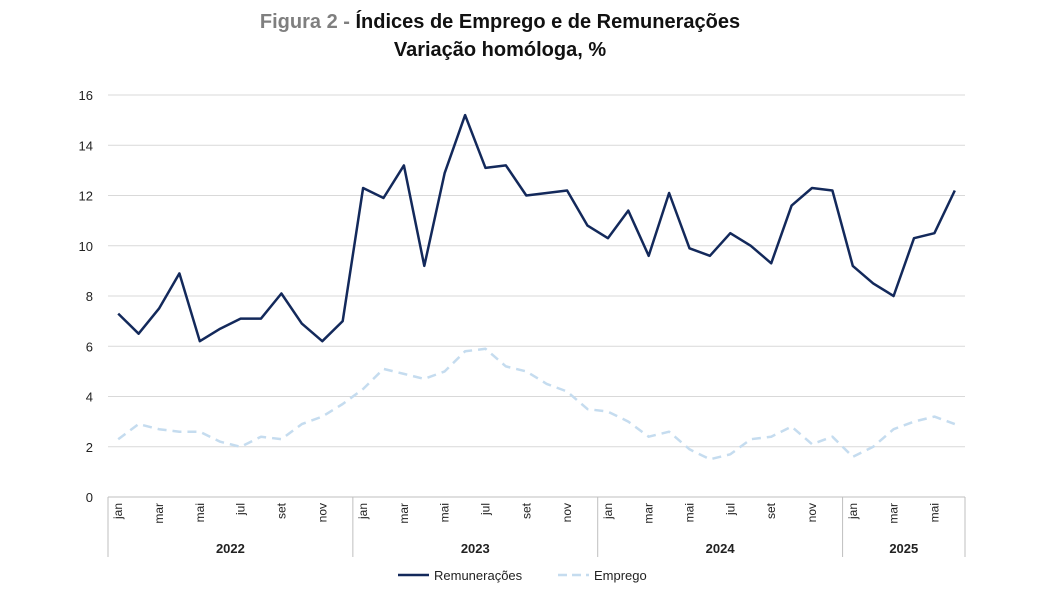 The height and width of the screenshot is (608, 1047). Describe the element at coordinates (86, 246) in the screenshot. I see `y-tick-label: 10` at that location.